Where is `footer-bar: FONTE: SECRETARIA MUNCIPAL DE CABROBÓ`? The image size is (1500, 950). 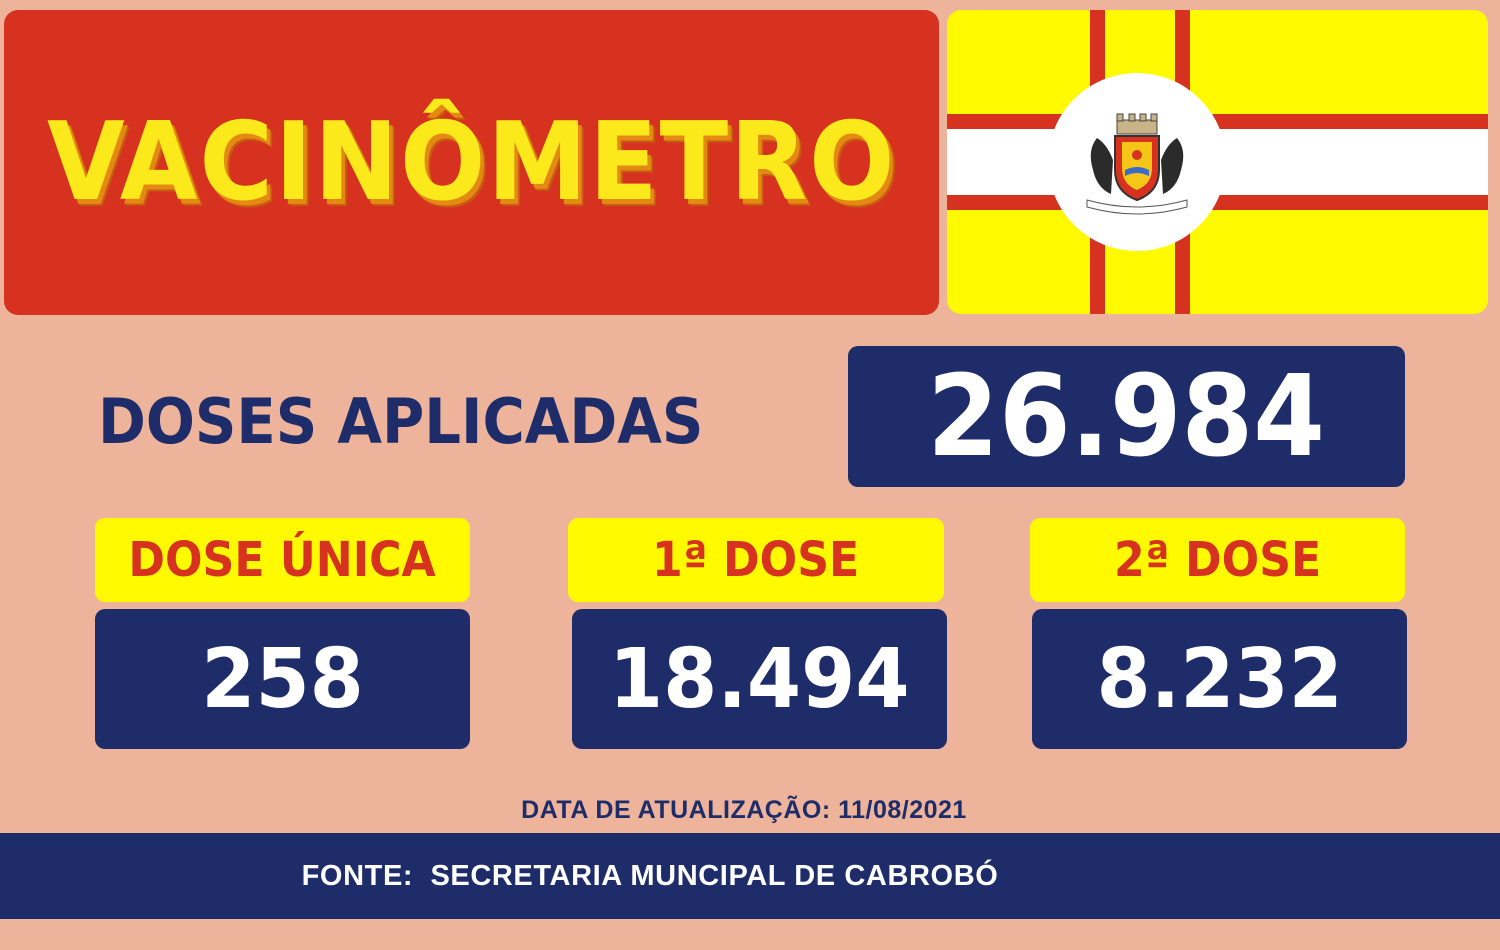
footer-bar: FONTE: SECRETARIA MUNCIPAL DE CABROBÓ is located at coordinates (750, 876).